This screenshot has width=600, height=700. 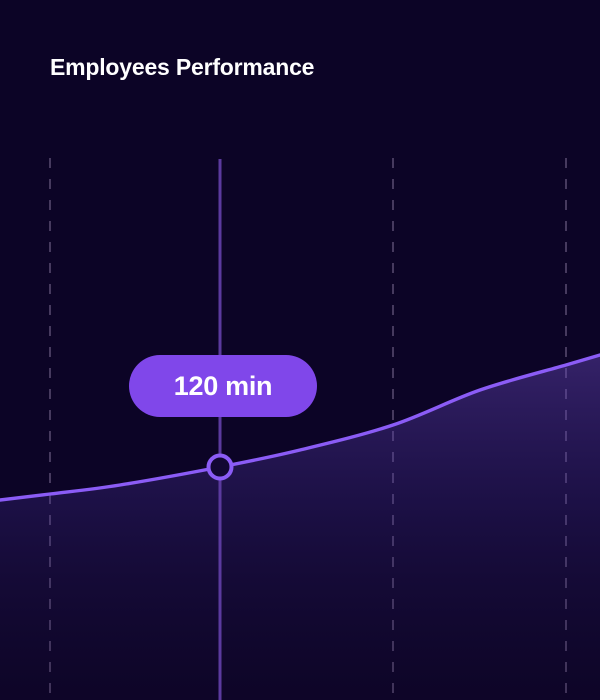 What do you see at coordinates (182, 67) in the screenshot?
I see `page-title: Employees Performance` at bounding box center [182, 67].